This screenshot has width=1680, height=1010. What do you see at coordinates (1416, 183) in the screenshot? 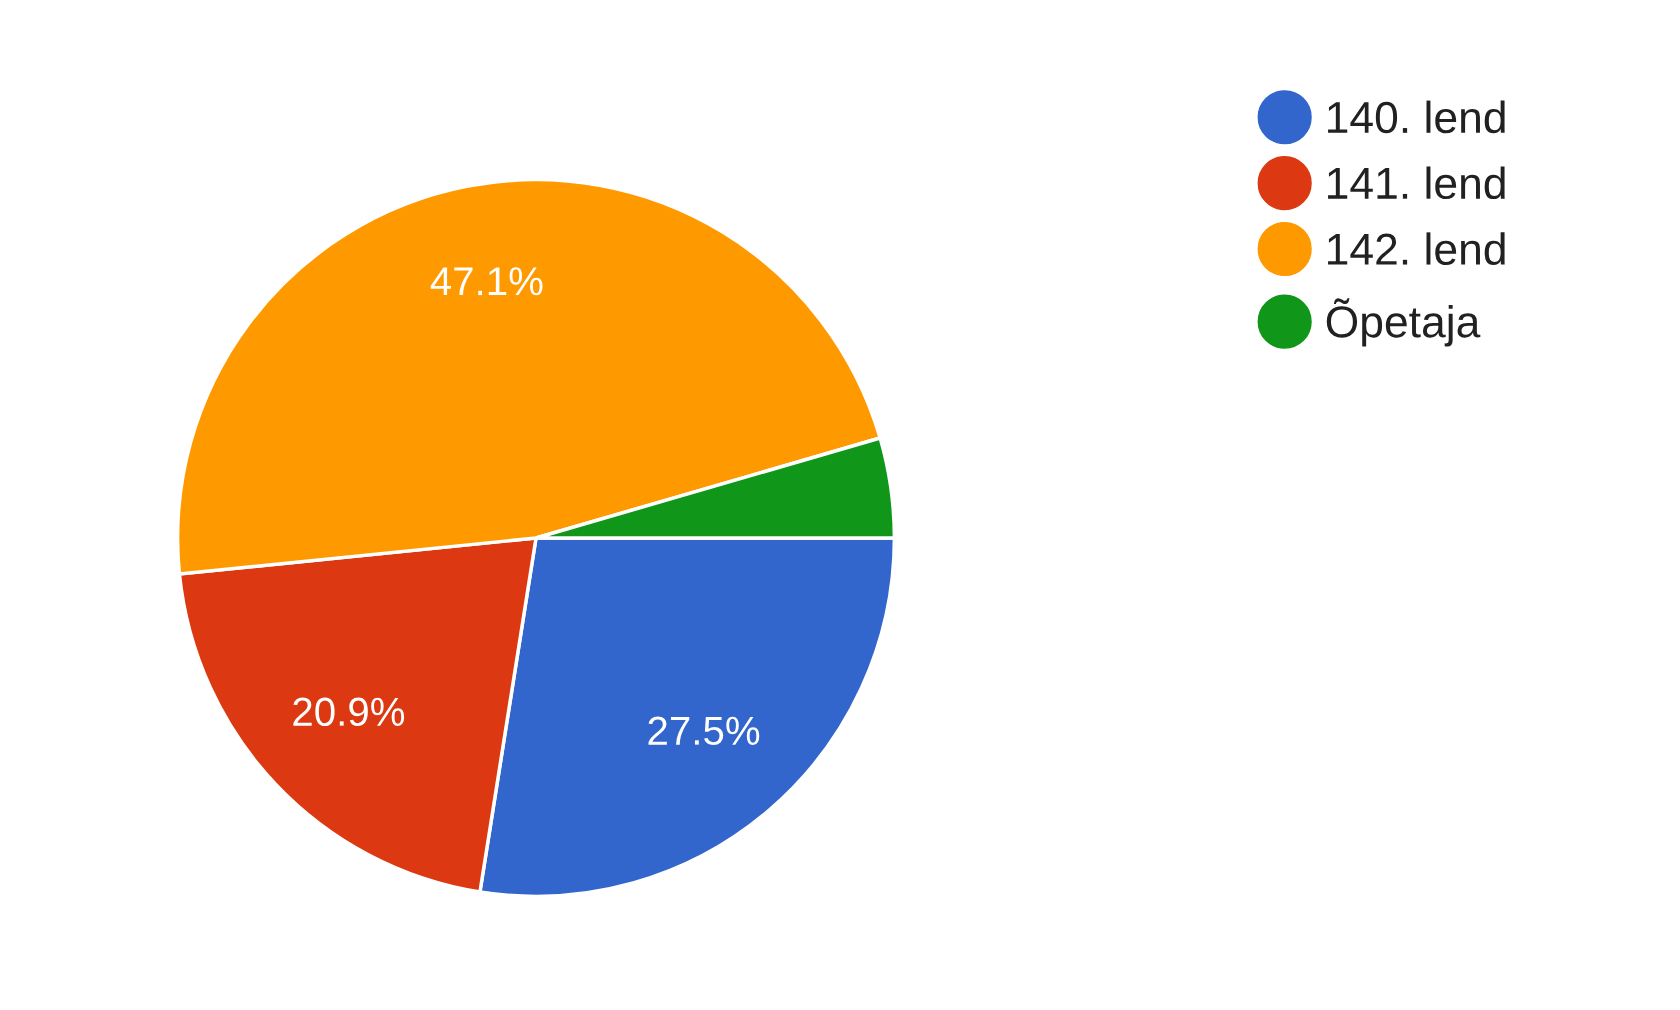
I see `legend-label: 141. lend` at bounding box center [1416, 183].